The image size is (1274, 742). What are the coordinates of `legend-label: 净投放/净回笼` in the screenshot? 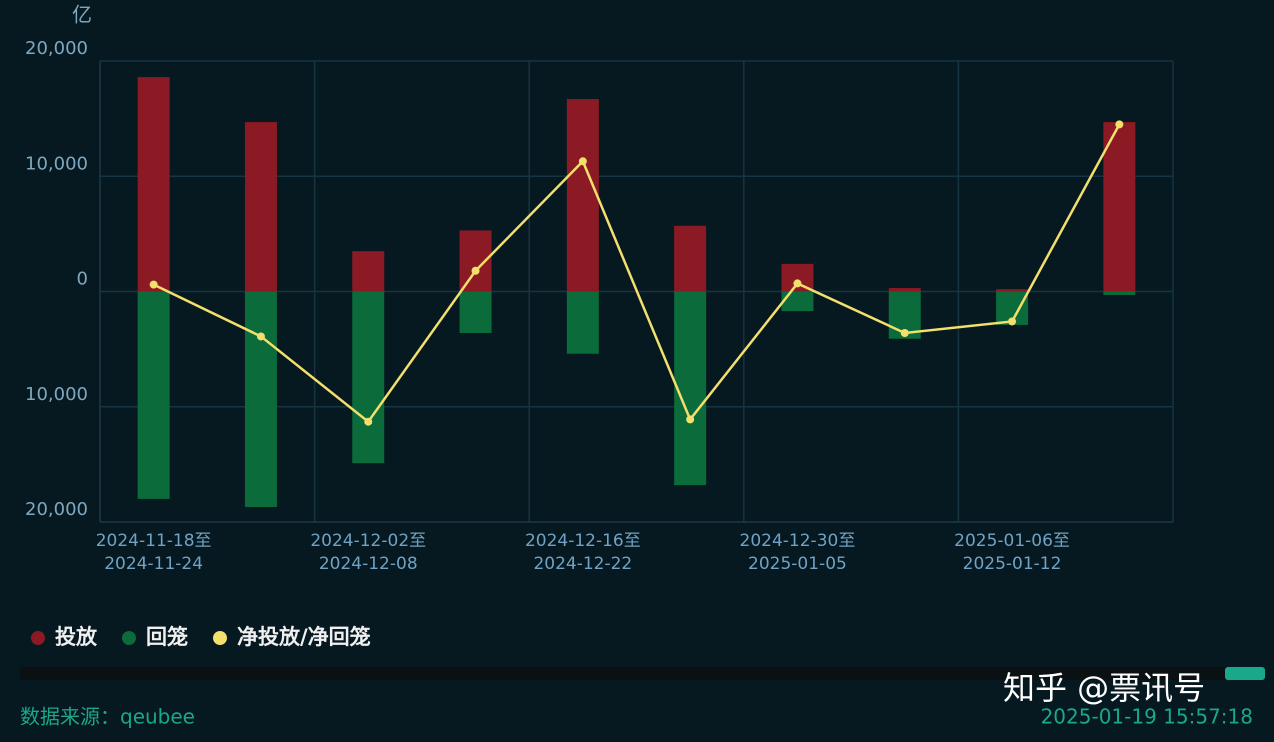 It's located at (304, 637).